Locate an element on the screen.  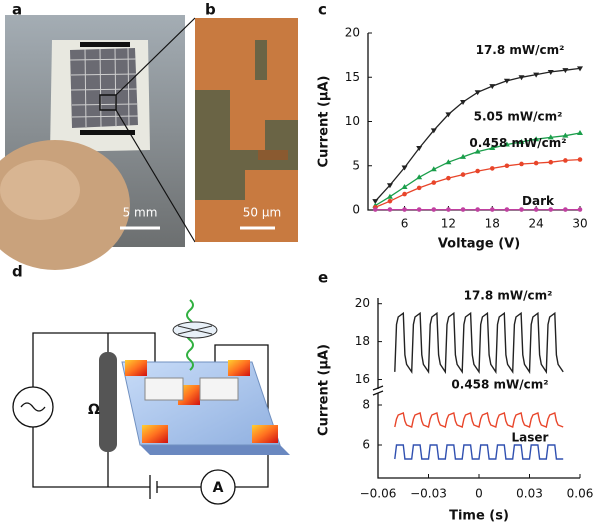
x-tick-label: 0 is located at coordinates (479, 494).